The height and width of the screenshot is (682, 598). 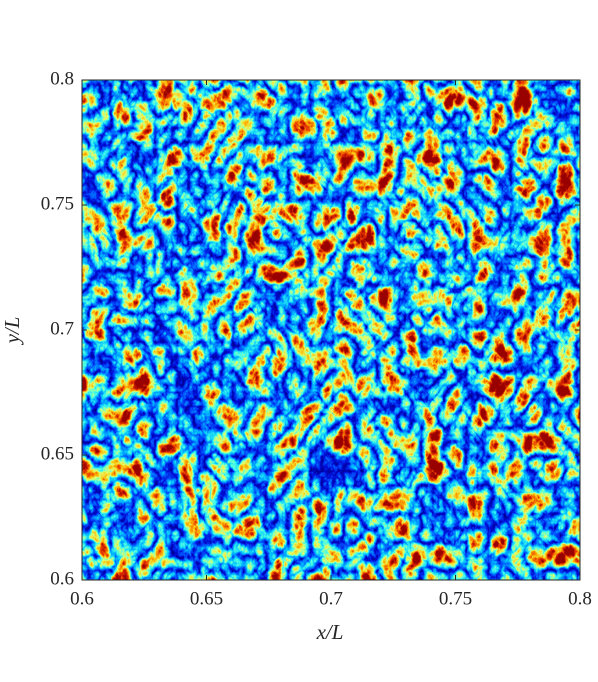 I want to click on x-tick-label: 0.8, so click(x=580, y=598).